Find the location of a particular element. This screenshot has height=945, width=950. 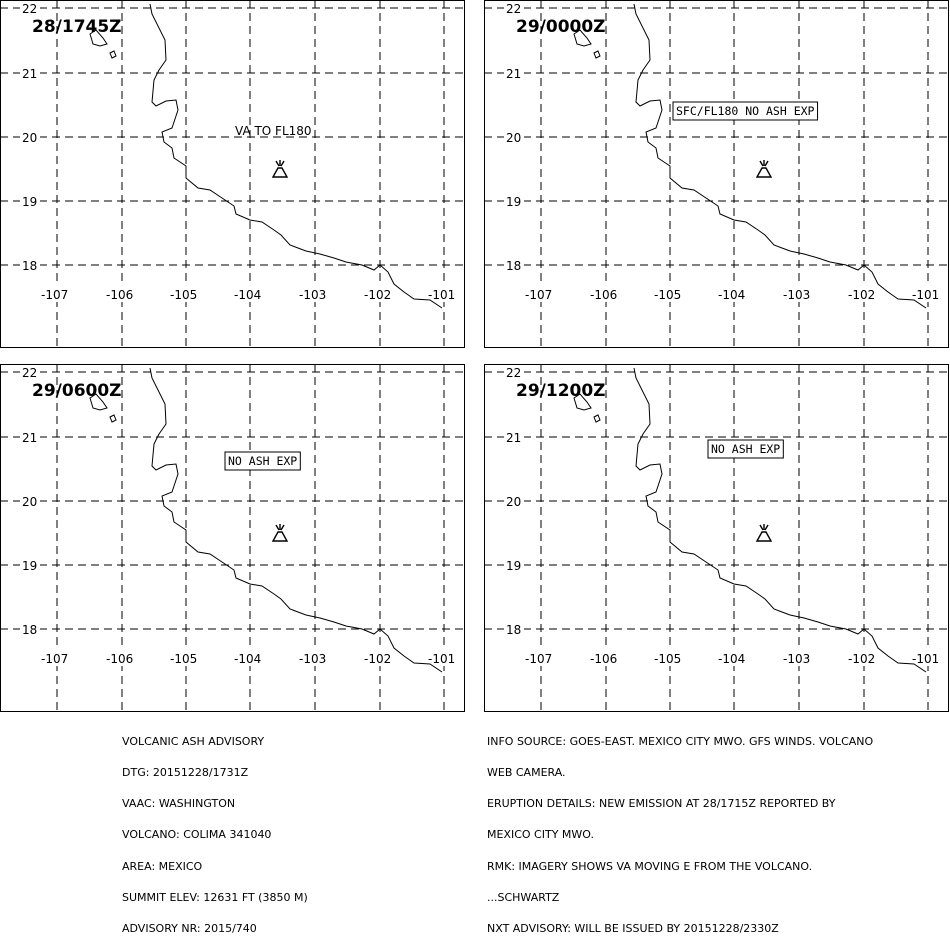

footer-line: VOLCANO: COLIMA 341040 is located at coordinates (197, 835).